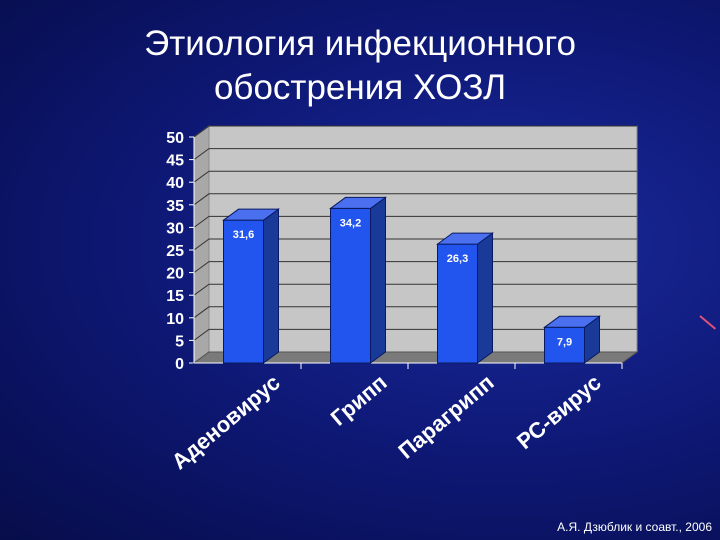 The height and width of the screenshot is (540, 720). Describe the element at coordinates (175, 319) in the screenshot. I see `y-tick-label: 10` at that location.